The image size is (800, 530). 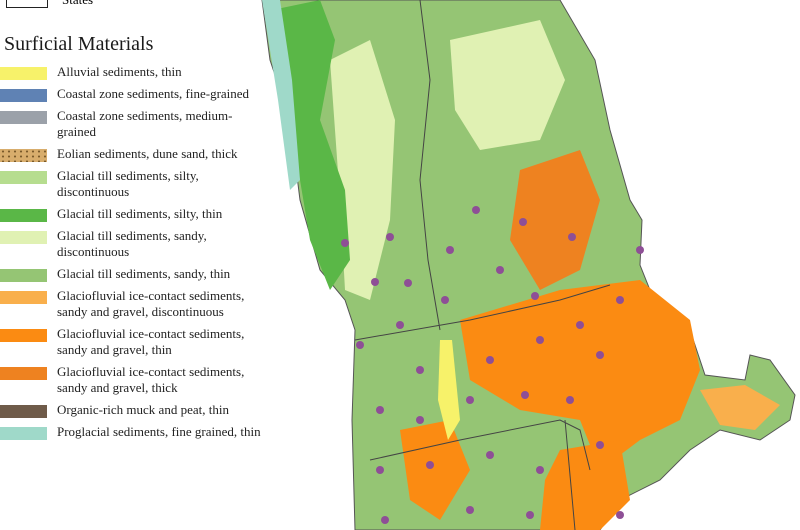 I want to click on legend-item: Proglacial sediments, fine grained, thin, so click(x=133, y=432).